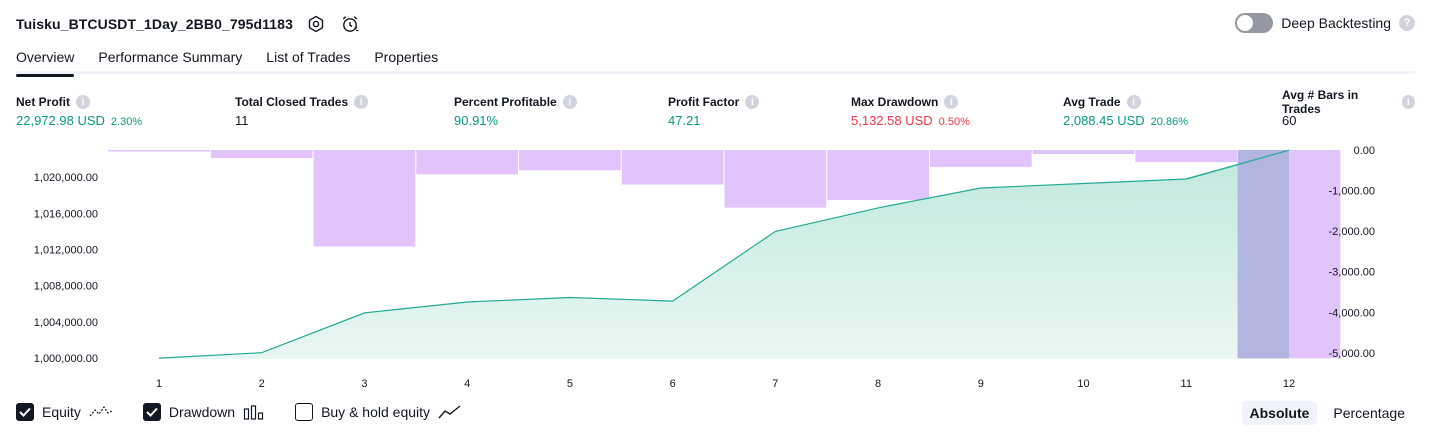 Image resolution: width=1431 pixels, height=438 pixels. Describe the element at coordinates (253, 412) in the screenshot. I see `bars-icon` at that location.